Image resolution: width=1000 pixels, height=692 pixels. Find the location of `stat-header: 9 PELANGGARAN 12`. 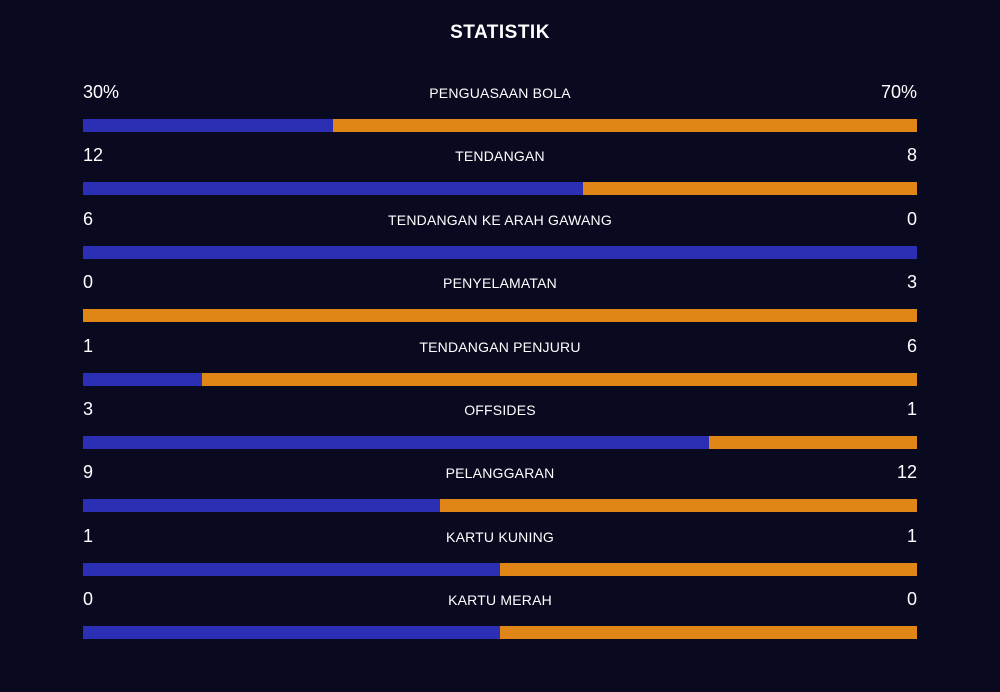

stat-header: 9 PELANGGARAN 12 is located at coordinates (500, 473).